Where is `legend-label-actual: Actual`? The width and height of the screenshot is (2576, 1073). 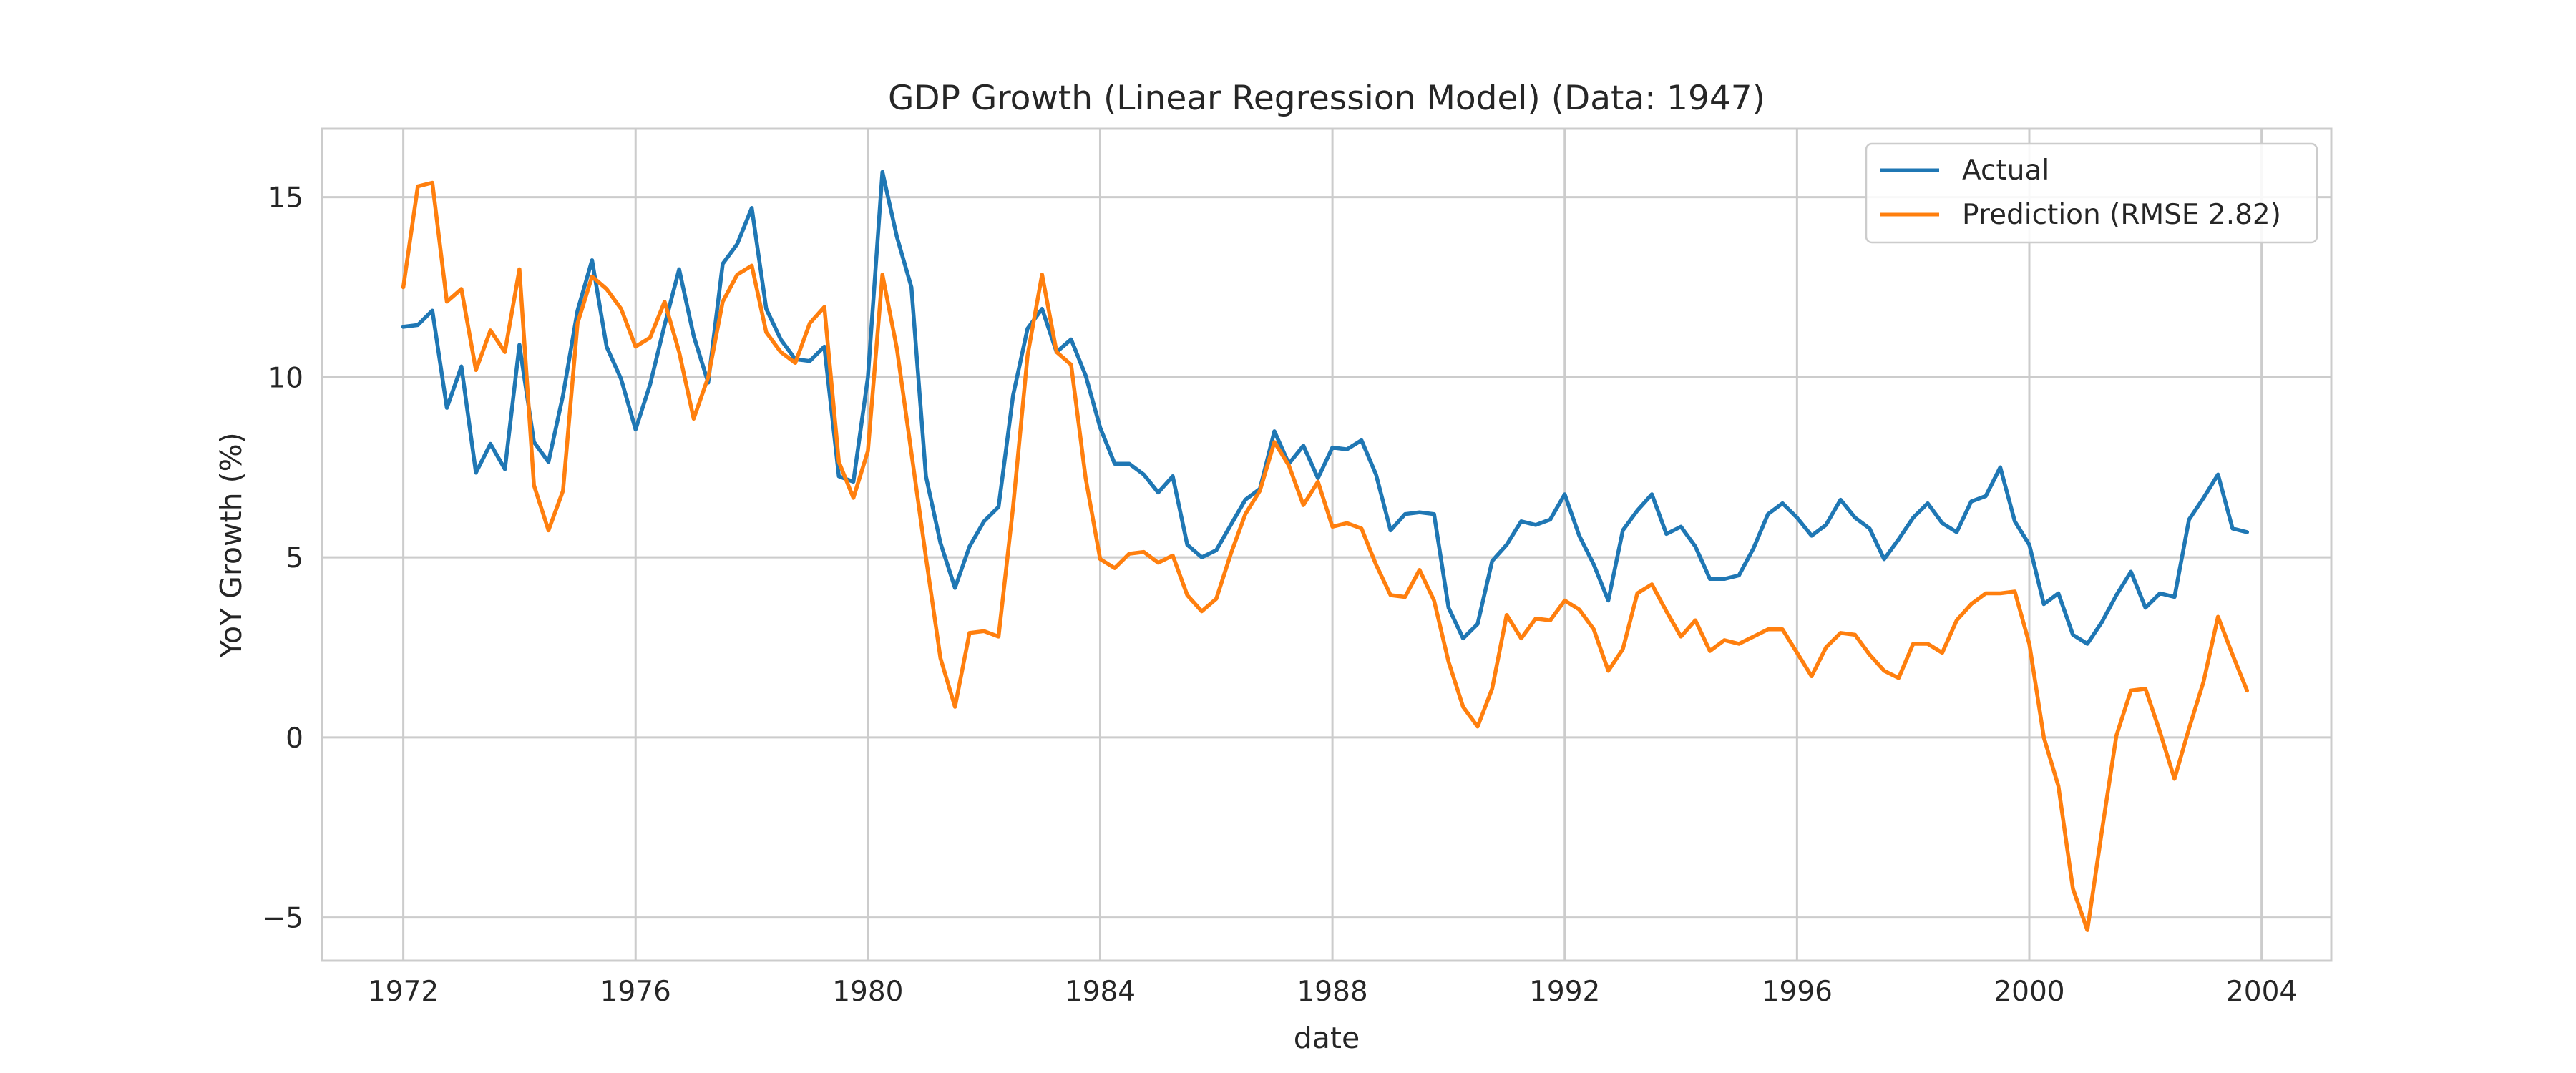
legend-label-actual: Actual is located at coordinates (2005, 171).